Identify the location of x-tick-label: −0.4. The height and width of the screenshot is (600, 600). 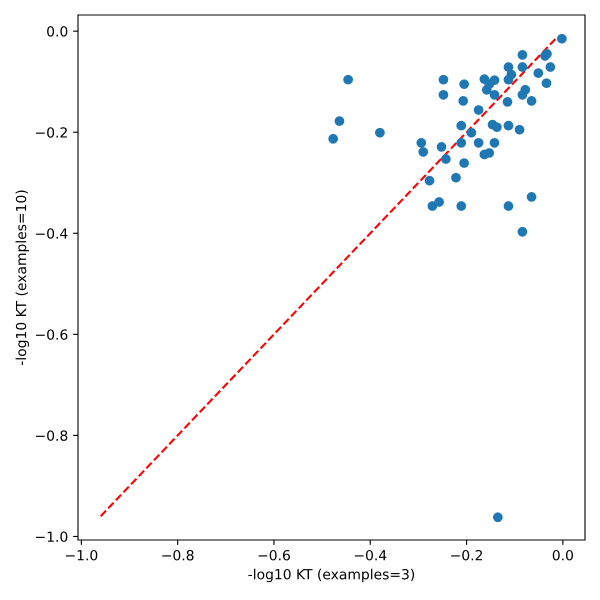
(370, 555).